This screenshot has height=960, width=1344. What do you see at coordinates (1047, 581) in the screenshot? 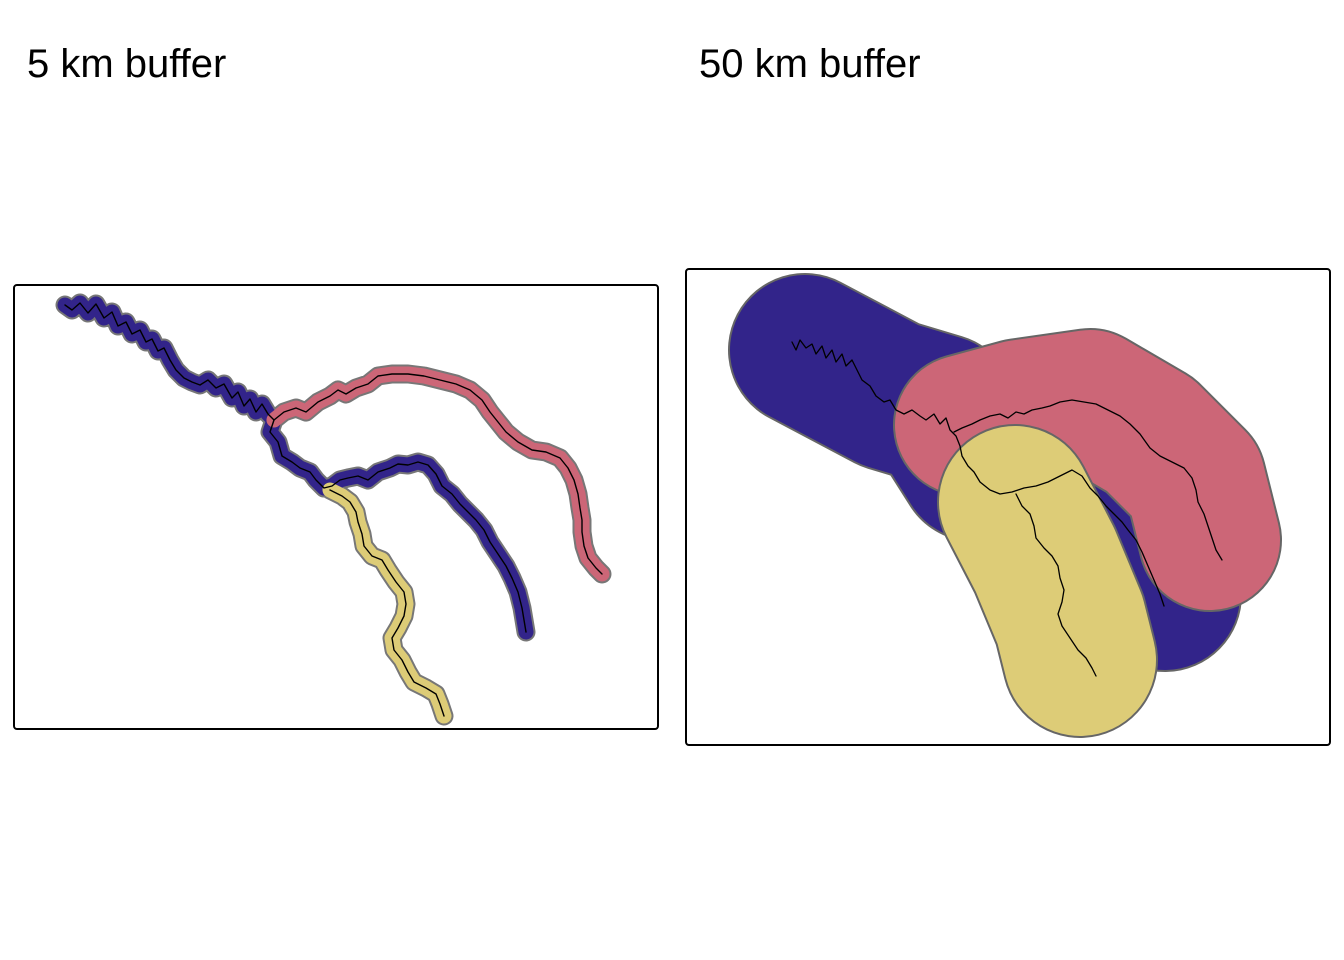
I see `buffer-yellow-river` at bounding box center [1047, 581].